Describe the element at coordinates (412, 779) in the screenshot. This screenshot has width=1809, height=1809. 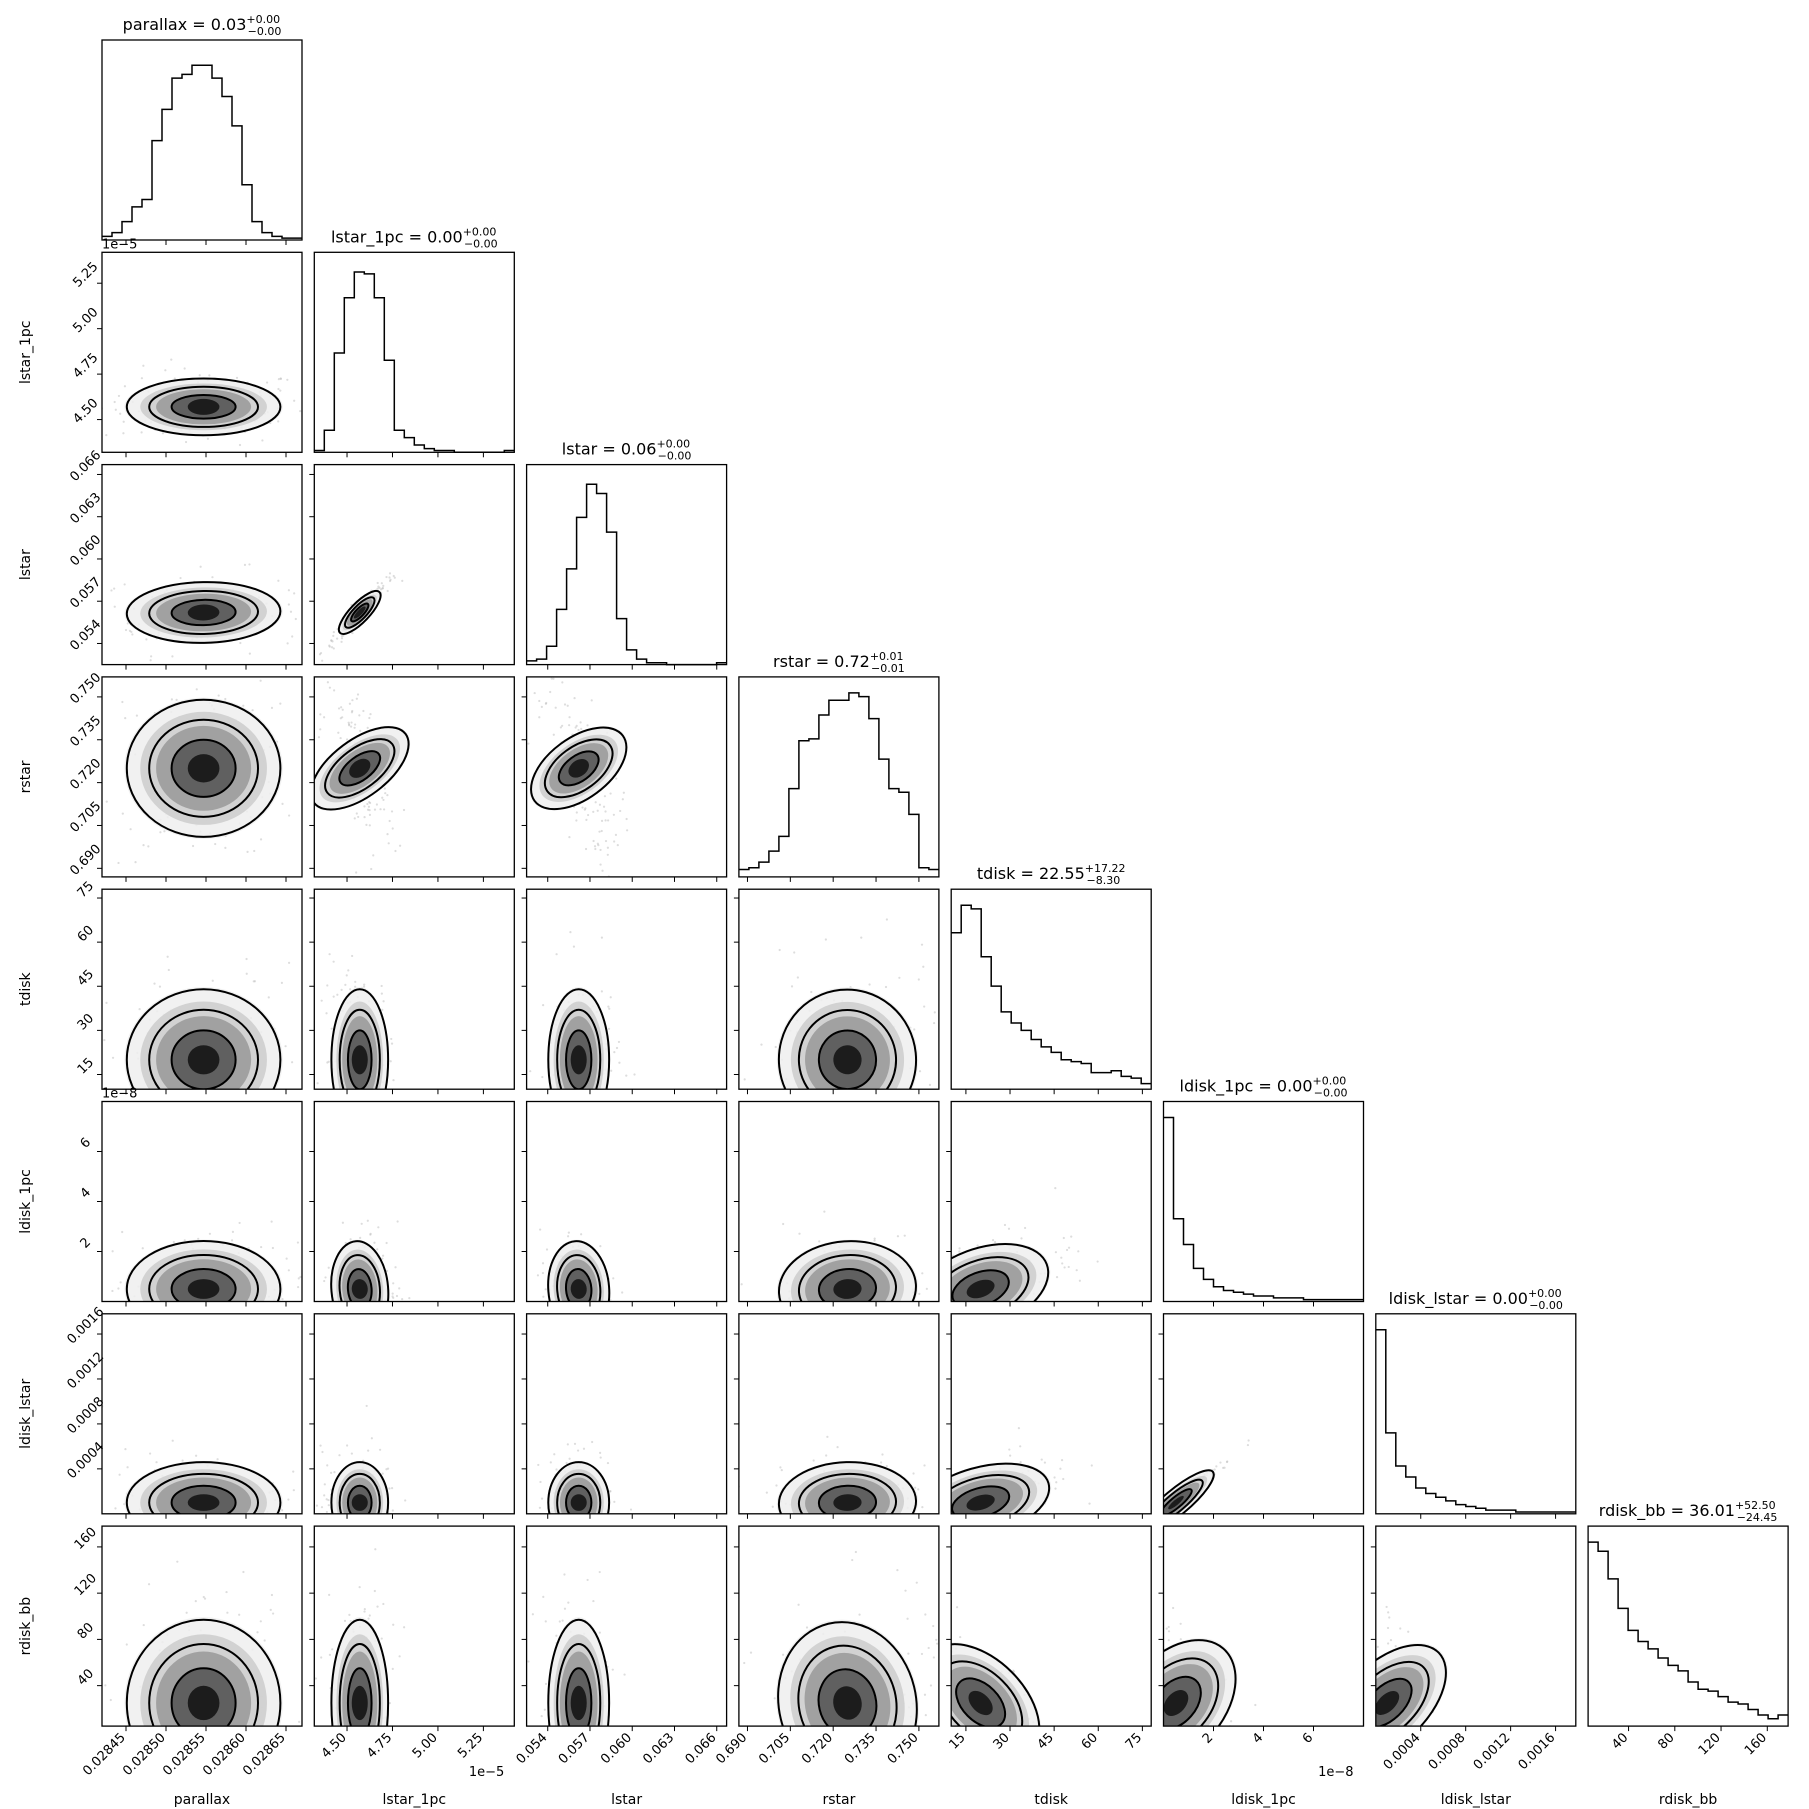
I see `panel-rstar-vs-lstar_1pc` at that location.